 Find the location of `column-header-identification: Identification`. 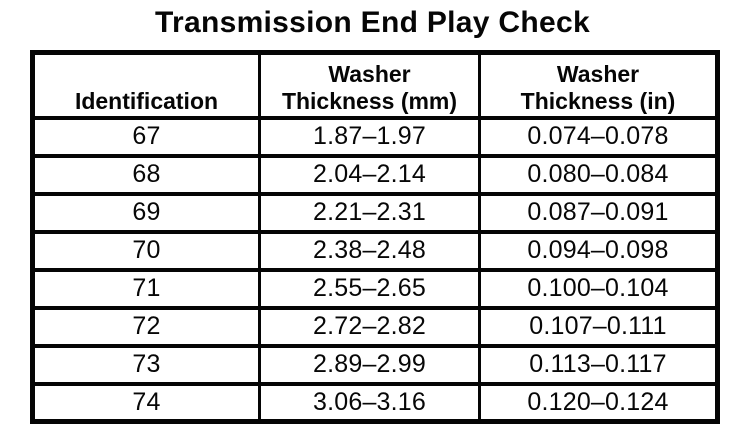

column-header-identification: Identification is located at coordinates (146, 85).